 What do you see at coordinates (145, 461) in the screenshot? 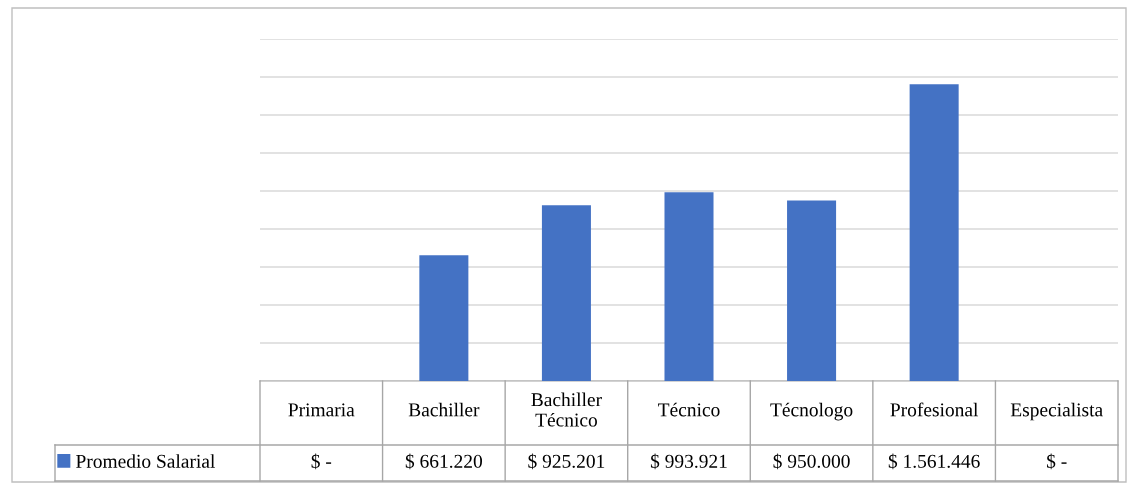
I see `legend-label: Promedio Salarial` at bounding box center [145, 461].